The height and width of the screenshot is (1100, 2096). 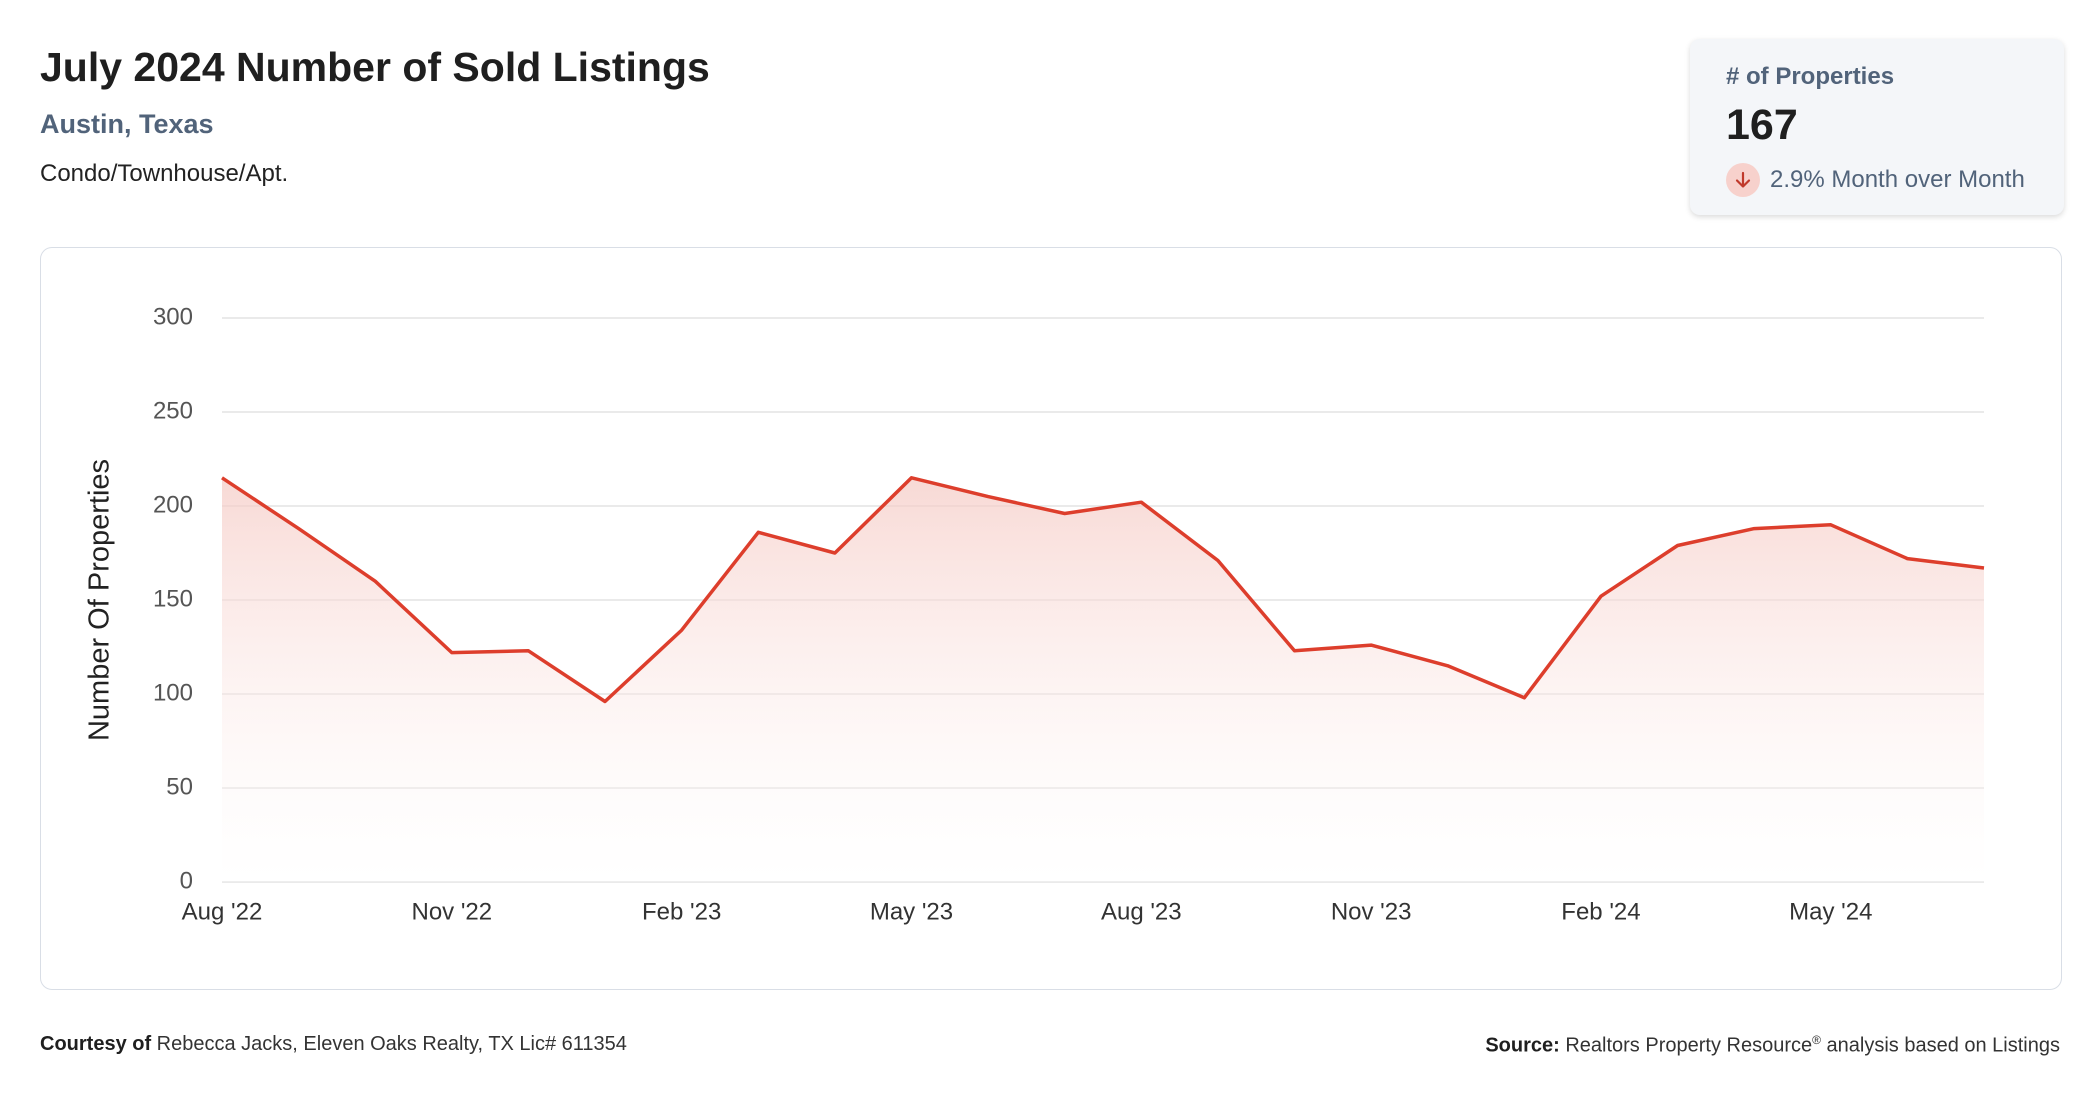 What do you see at coordinates (375, 67) in the screenshot?
I see `page-title: July 2024 Number of Sold Listings` at bounding box center [375, 67].